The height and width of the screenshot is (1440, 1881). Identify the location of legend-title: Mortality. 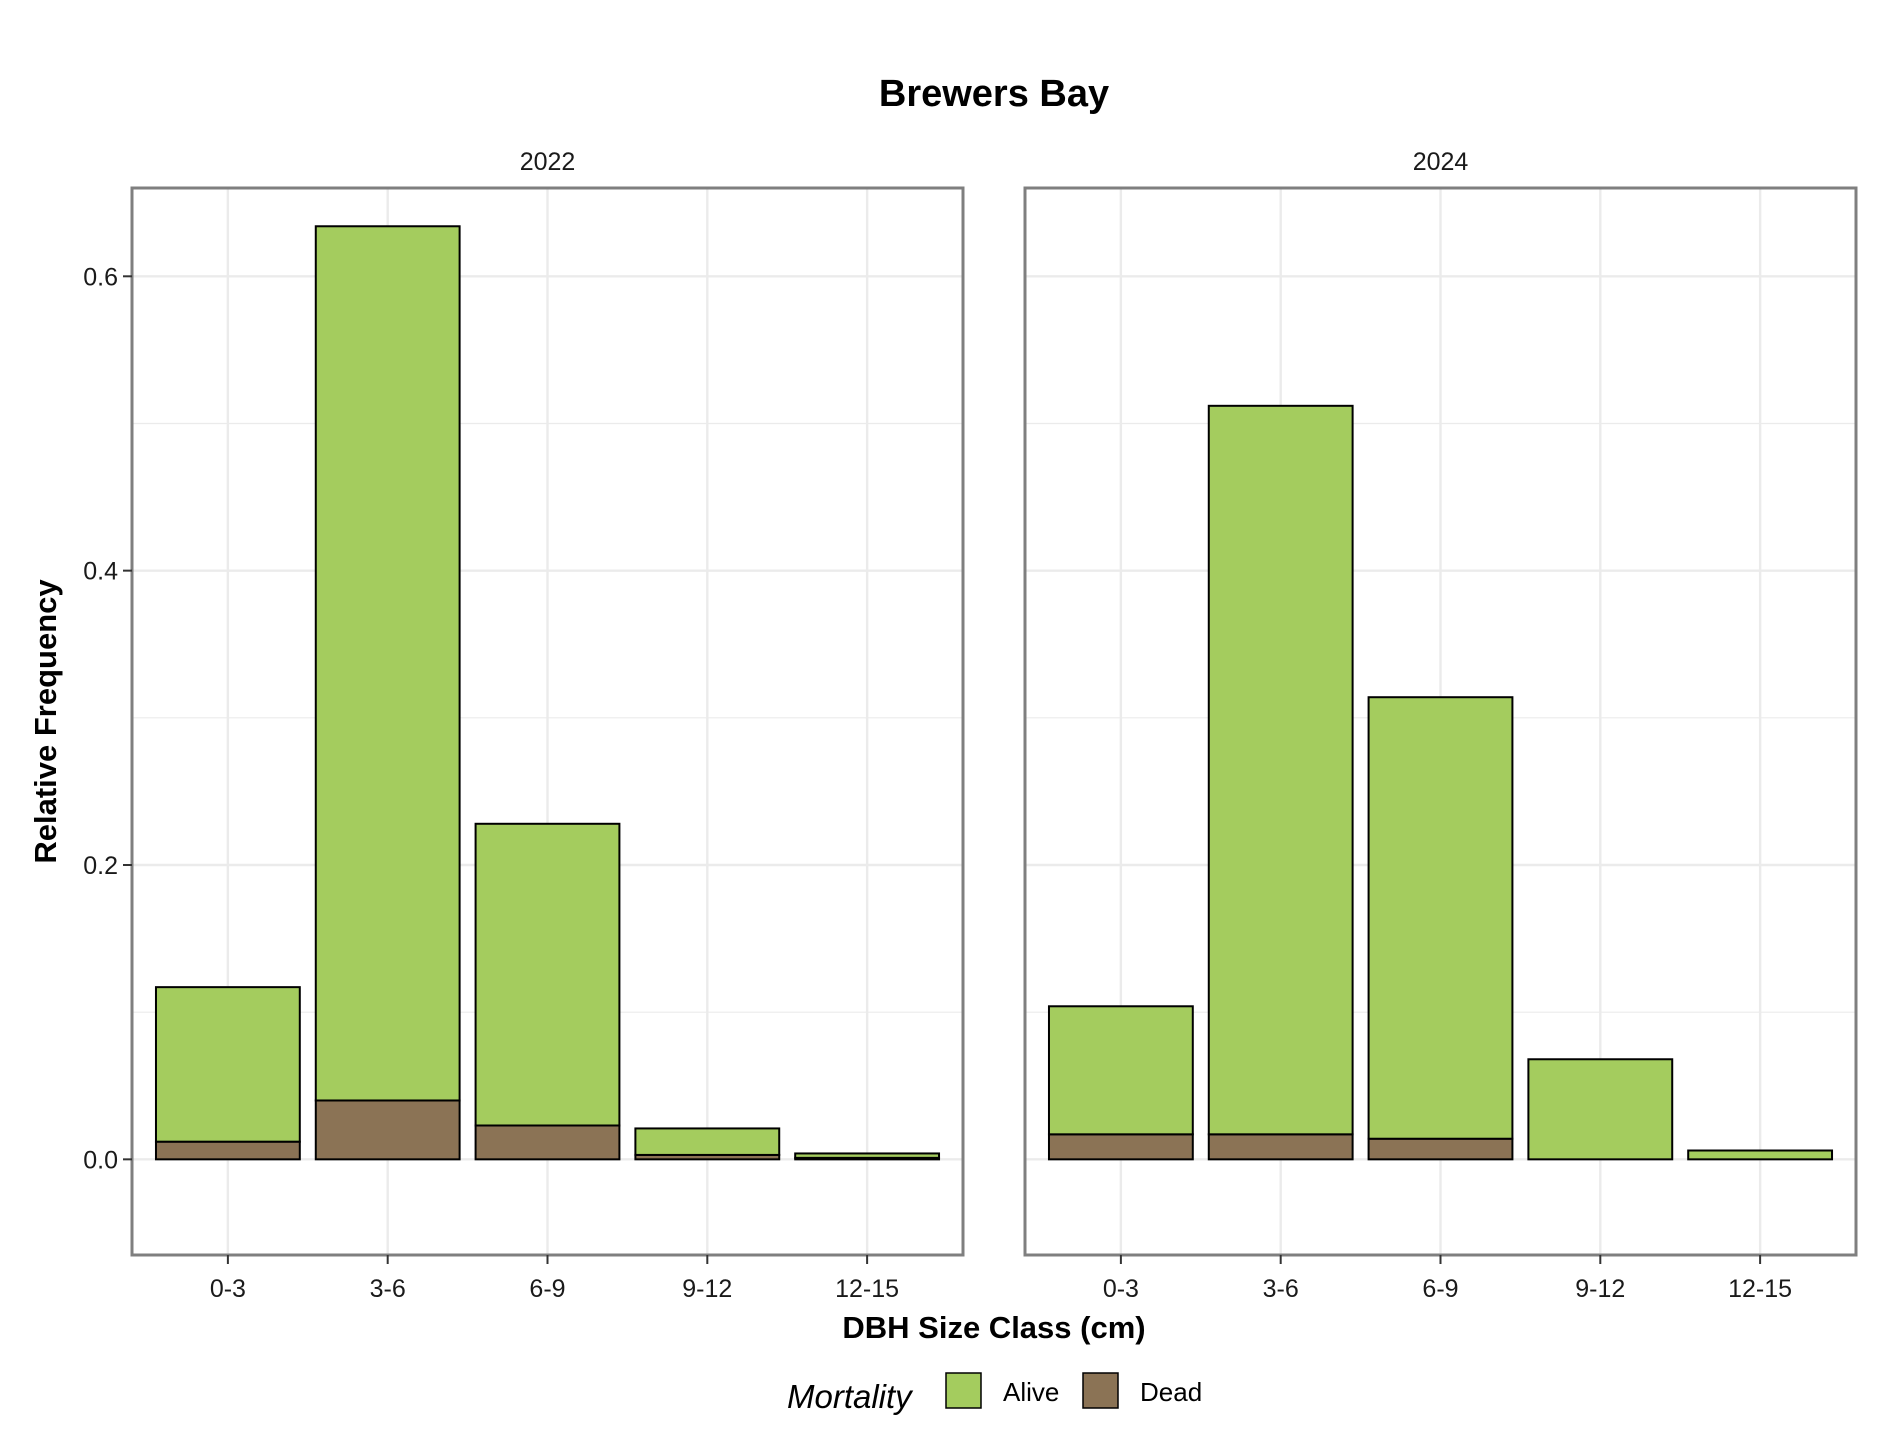
(850, 1396).